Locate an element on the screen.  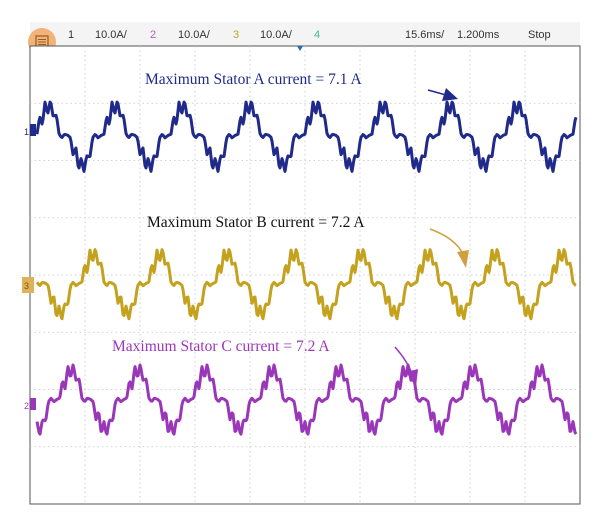
ch1-number: 1 is located at coordinates (71, 35).